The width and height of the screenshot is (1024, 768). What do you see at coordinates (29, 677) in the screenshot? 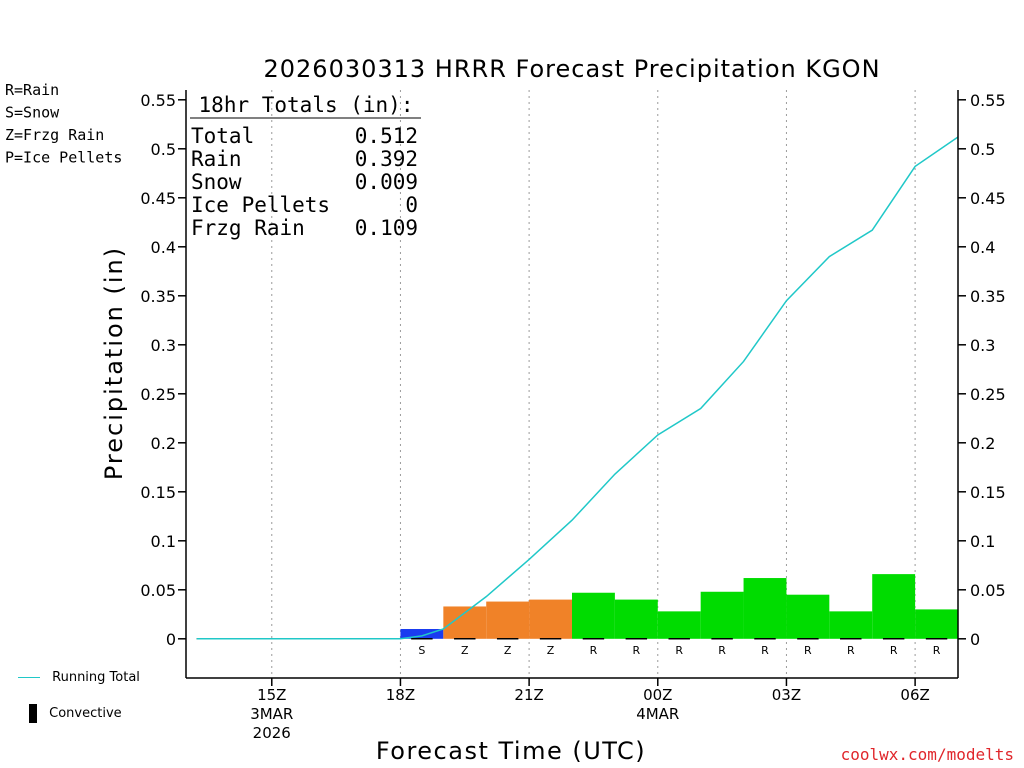
I see `running-total-swatch` at bounding box center [29, 677].